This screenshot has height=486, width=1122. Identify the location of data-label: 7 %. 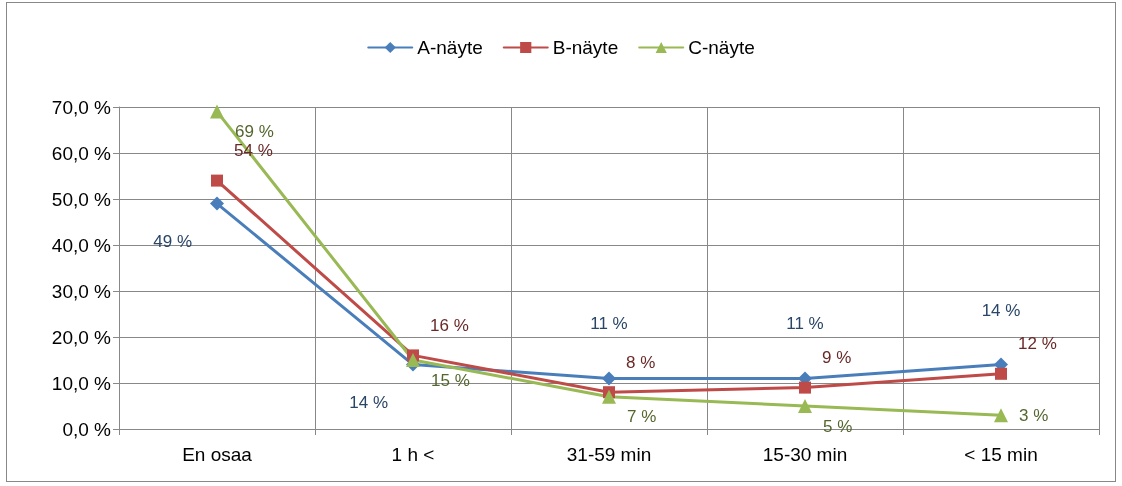
(642, 417).